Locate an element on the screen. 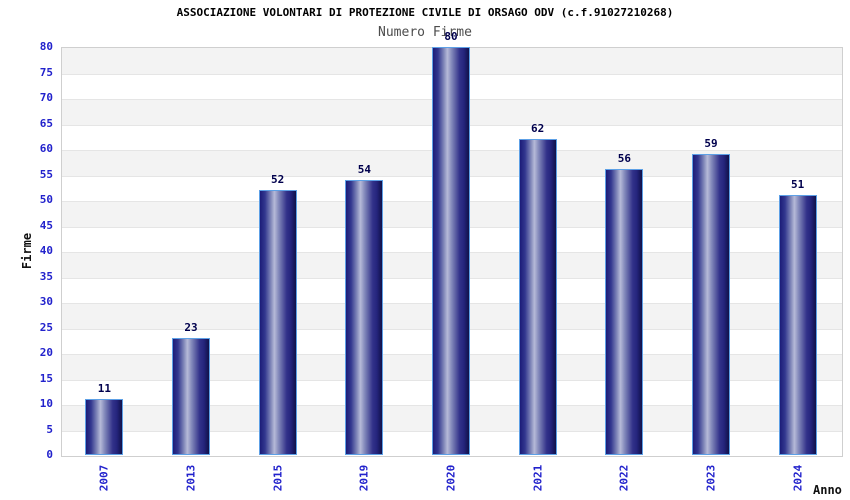  y-tick-label: 55 is located at coordinates (46, 174).